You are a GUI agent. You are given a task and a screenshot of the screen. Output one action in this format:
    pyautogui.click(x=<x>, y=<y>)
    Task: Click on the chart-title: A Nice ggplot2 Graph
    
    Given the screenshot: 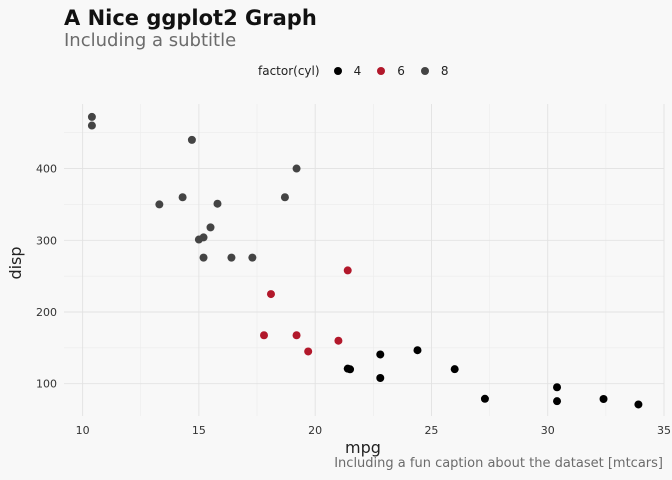 What is the action you would take?
    pyautogui.click(x=190, y=18)
    